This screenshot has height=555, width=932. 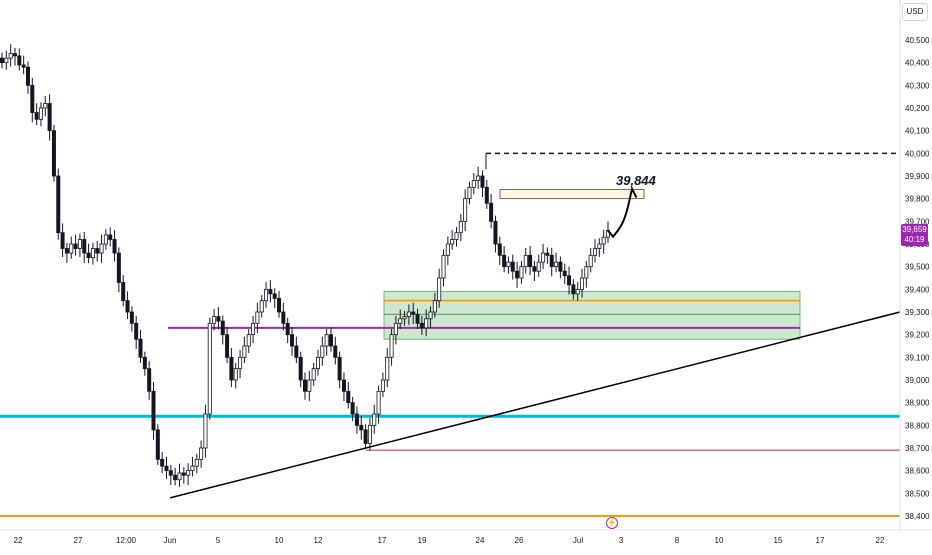 I want to click on price-tick-label: 38,700, so click(x=917, y=448).